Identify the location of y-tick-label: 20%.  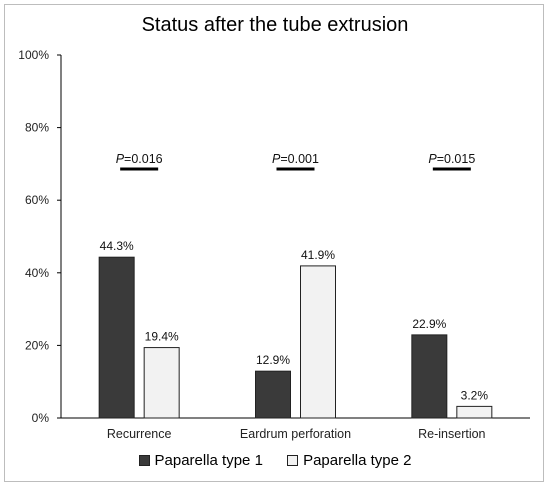
(37, 345).